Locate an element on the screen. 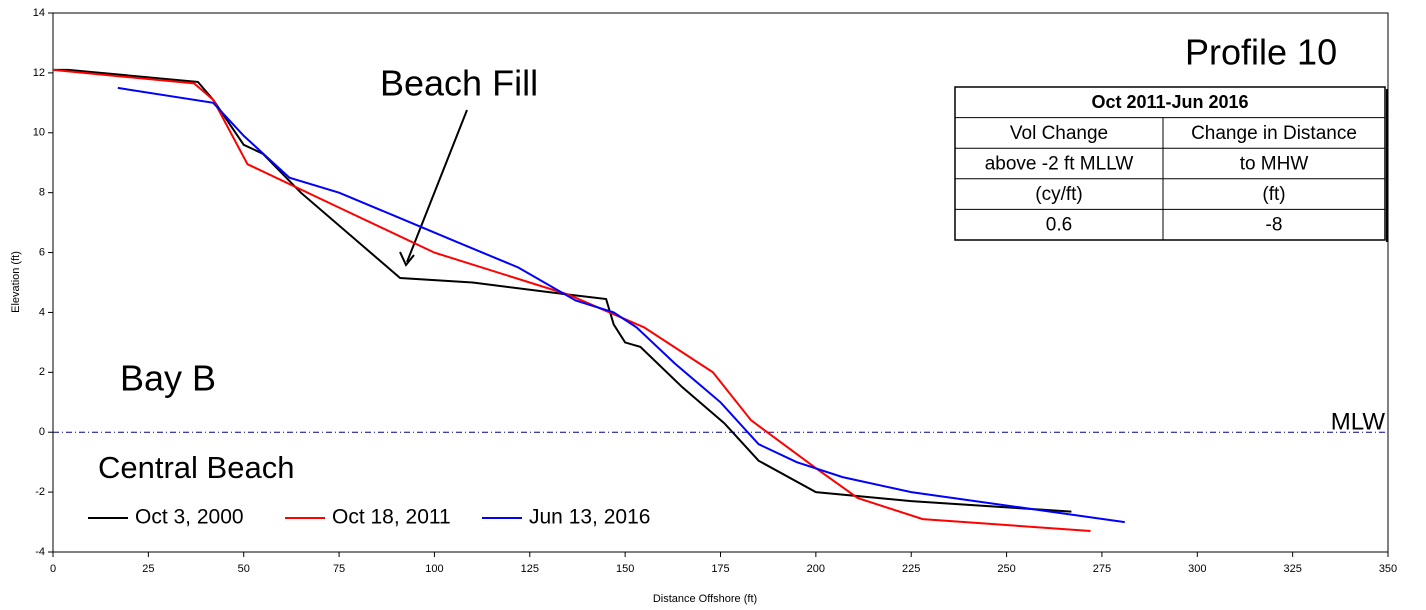  x-tick-label: 300 is located at coordinates (1197, 569).